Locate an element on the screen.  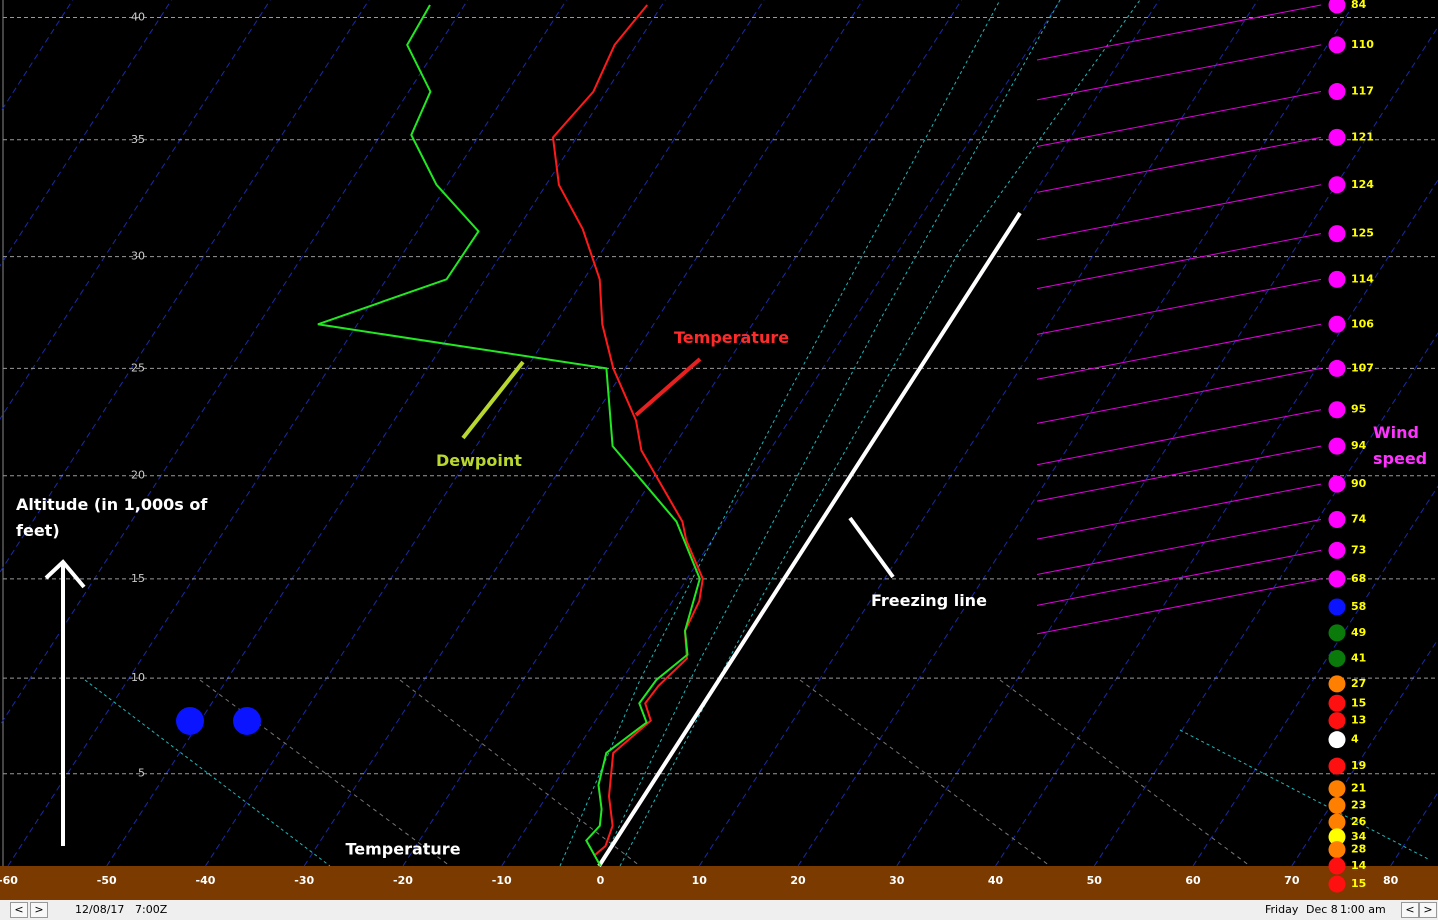
x-tick-label: 0 is located at coordinates (601, 880).